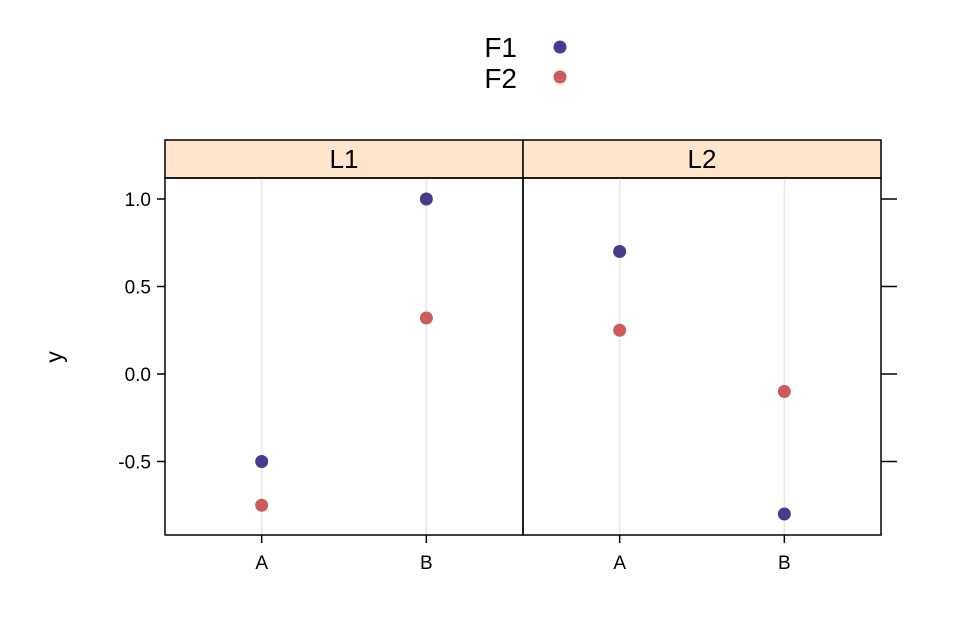 This screenshot has width=979, height=633. I want to click on point-f1-l2-b, so click(784, 514).